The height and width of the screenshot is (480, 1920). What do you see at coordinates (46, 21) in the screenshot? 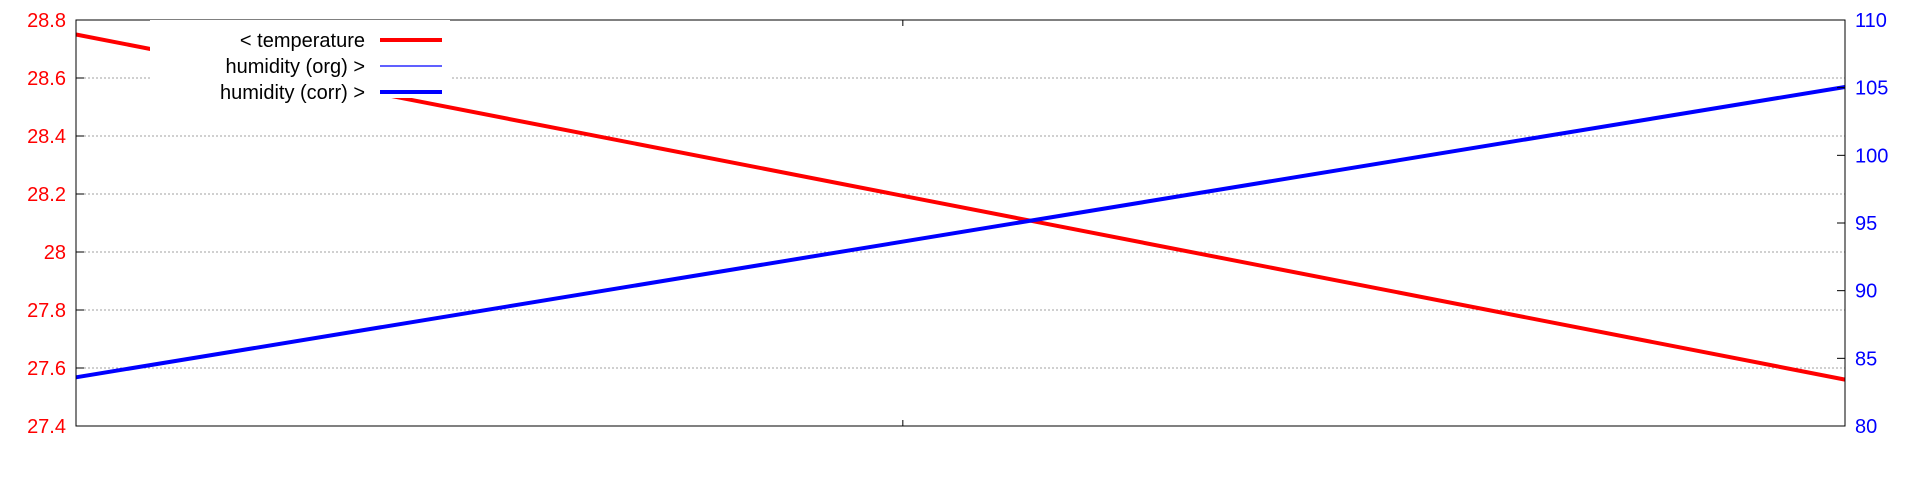
I see `left-y-tick-label: 28.8` at bounding box center [46, 21].